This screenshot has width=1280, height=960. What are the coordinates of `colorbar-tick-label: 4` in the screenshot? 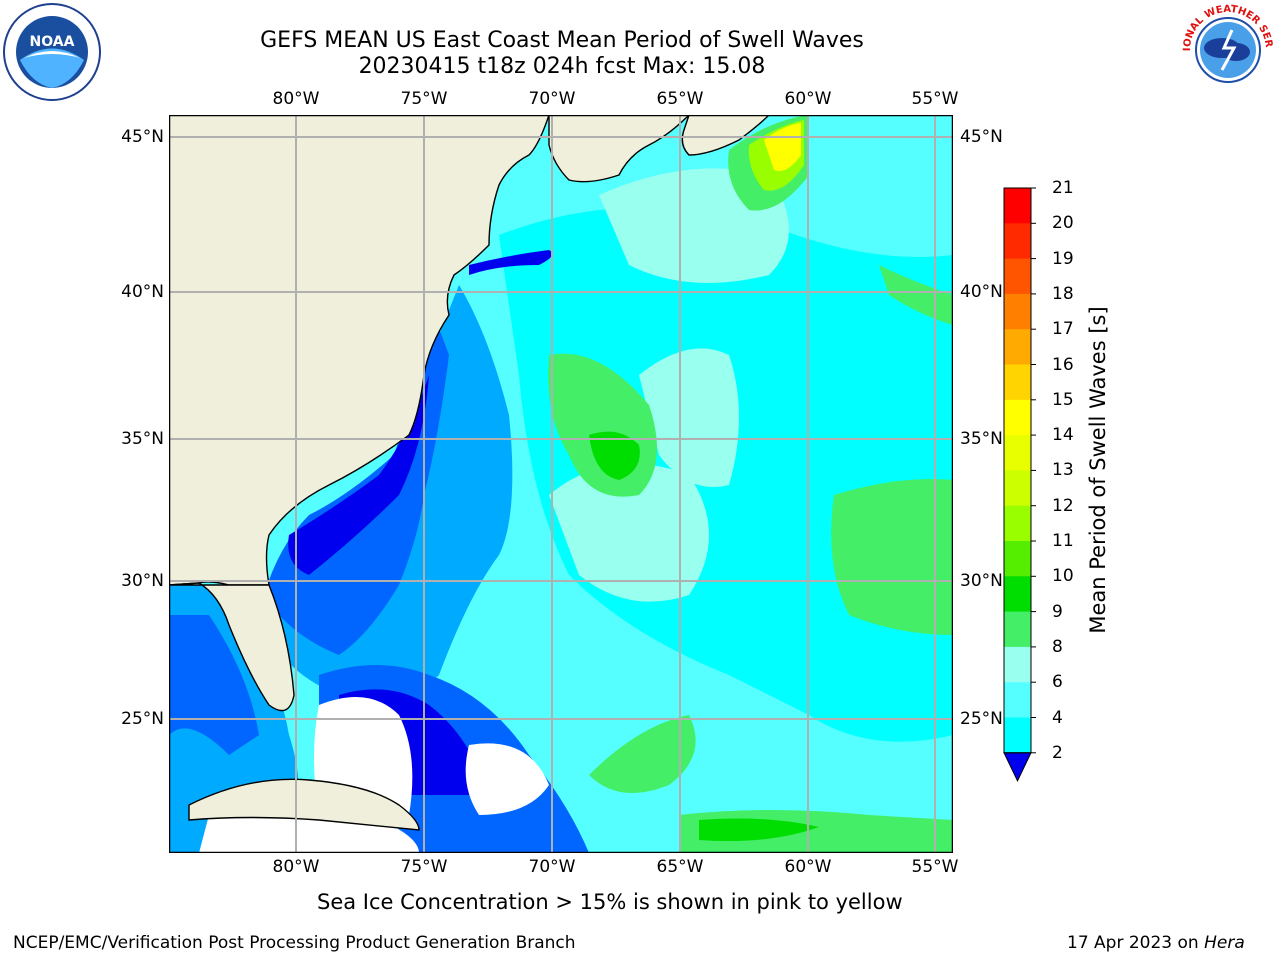 It's located at (1057, 717).